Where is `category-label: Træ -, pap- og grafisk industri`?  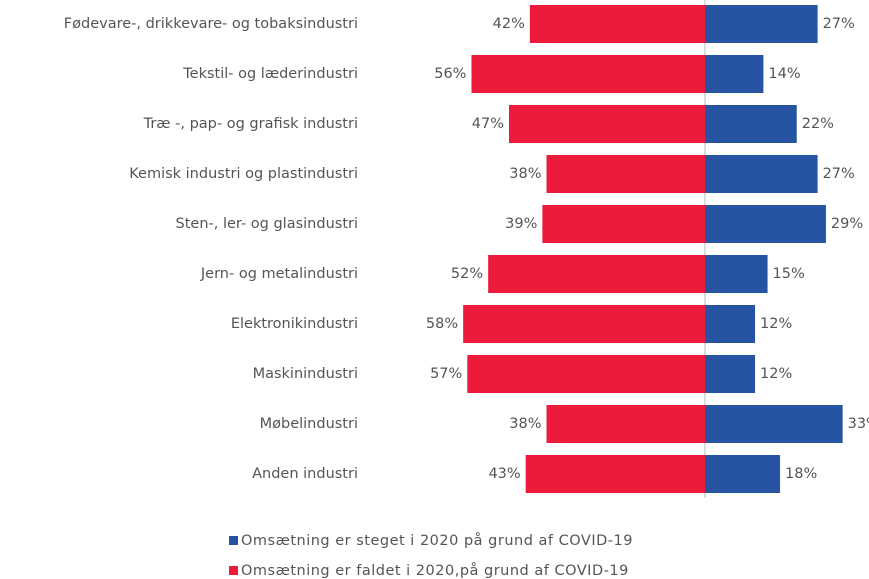
category-label: Træ -, pap- og grafisk industri is located at coordinates (250, 124).